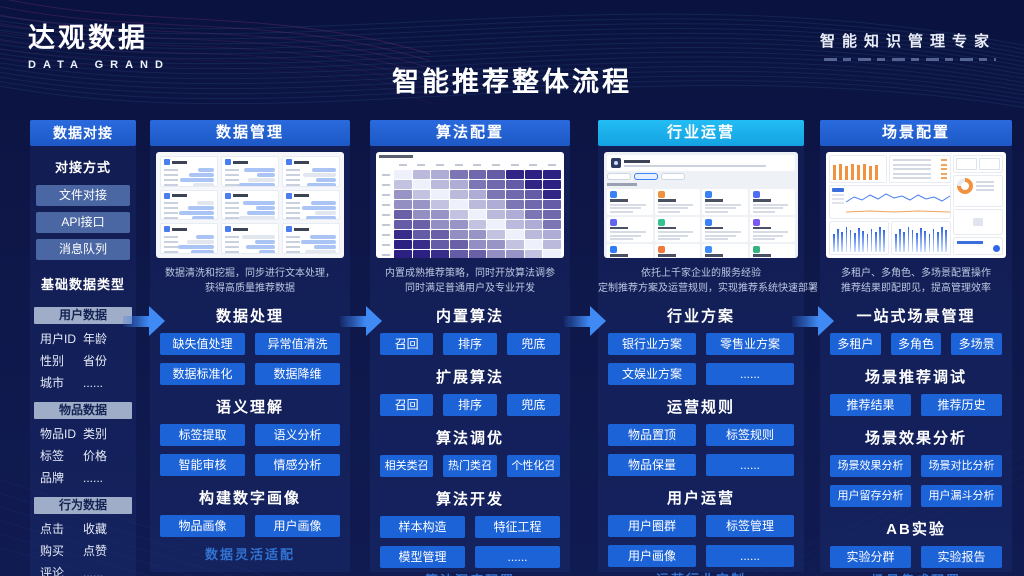 Image resolution: width=1024 pixels, height=576 pixels. Describe the element at coordinates (652, 435) in the screenshot. I see `feature-chip: 物品置顶` at that location.